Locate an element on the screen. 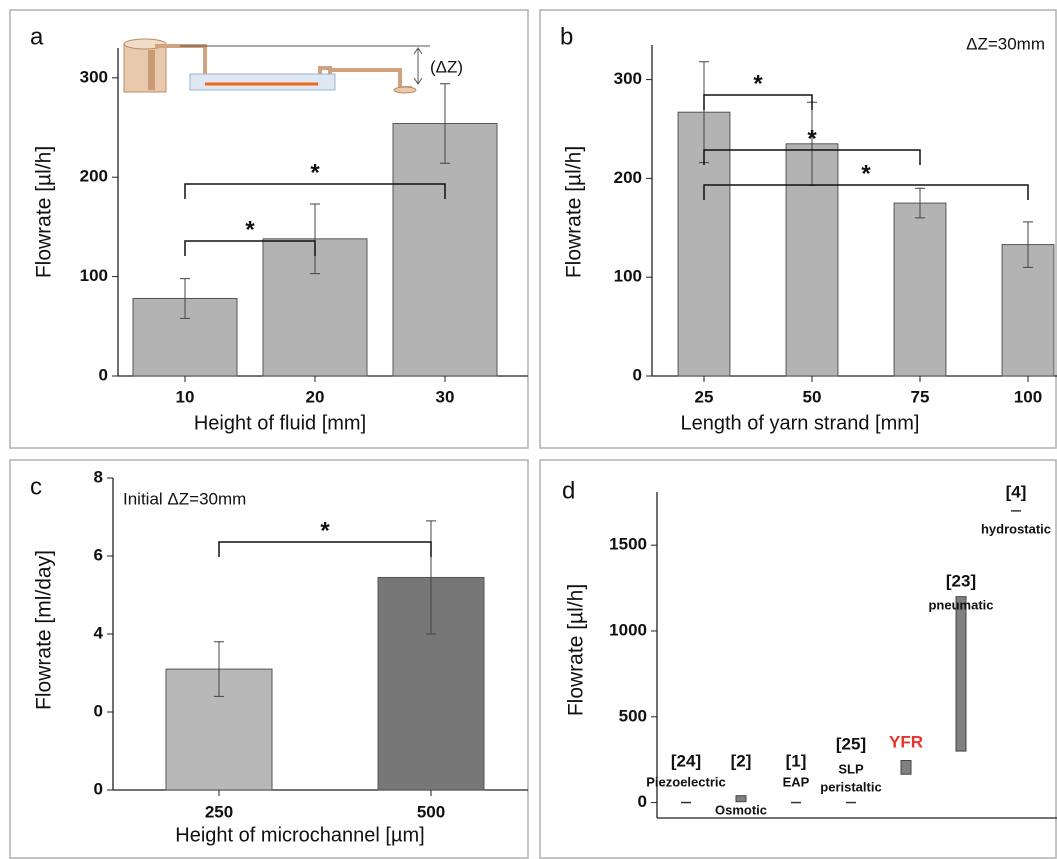  y-tick-label: 1500 is located at coordinates (628, 544).